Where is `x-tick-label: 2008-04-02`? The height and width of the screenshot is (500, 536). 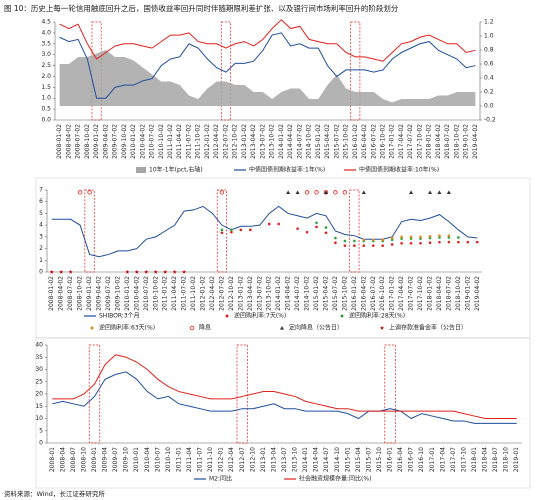 x-tick-label: 2008-04-02 is located at coordinates (68, 141).